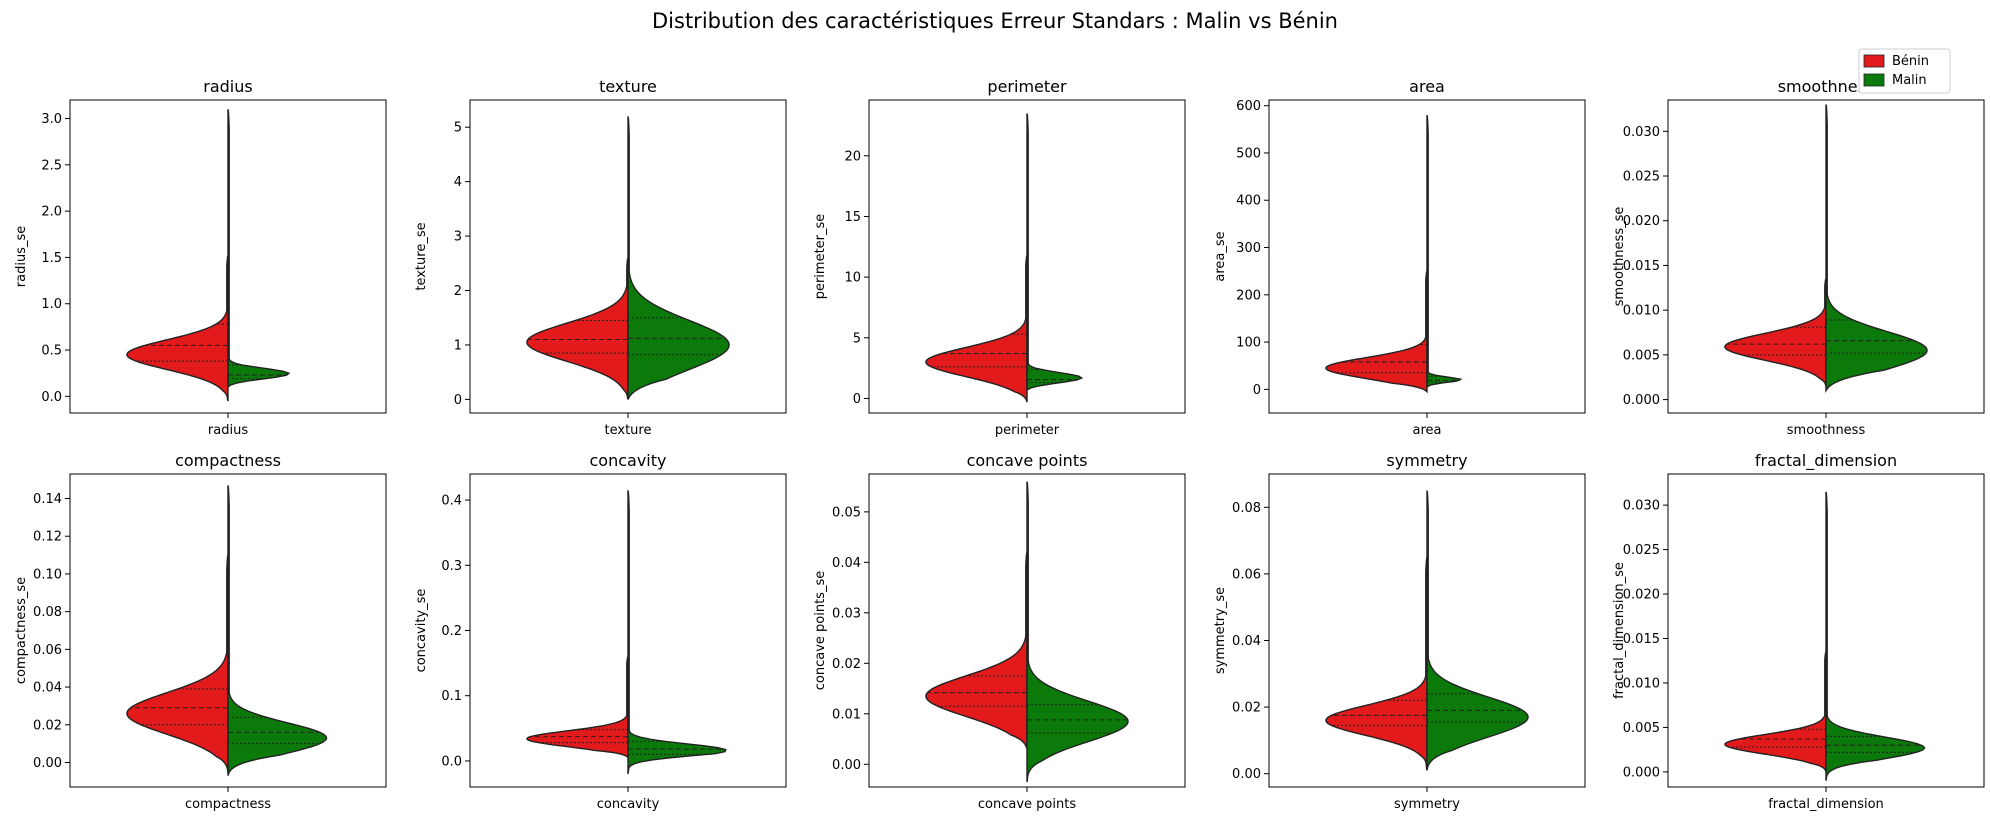 The width and height of the screenshot is (1990, 821). Describe the element at coordinates (628, 430) in the screenshot. I see `x-label: texture` at that location.